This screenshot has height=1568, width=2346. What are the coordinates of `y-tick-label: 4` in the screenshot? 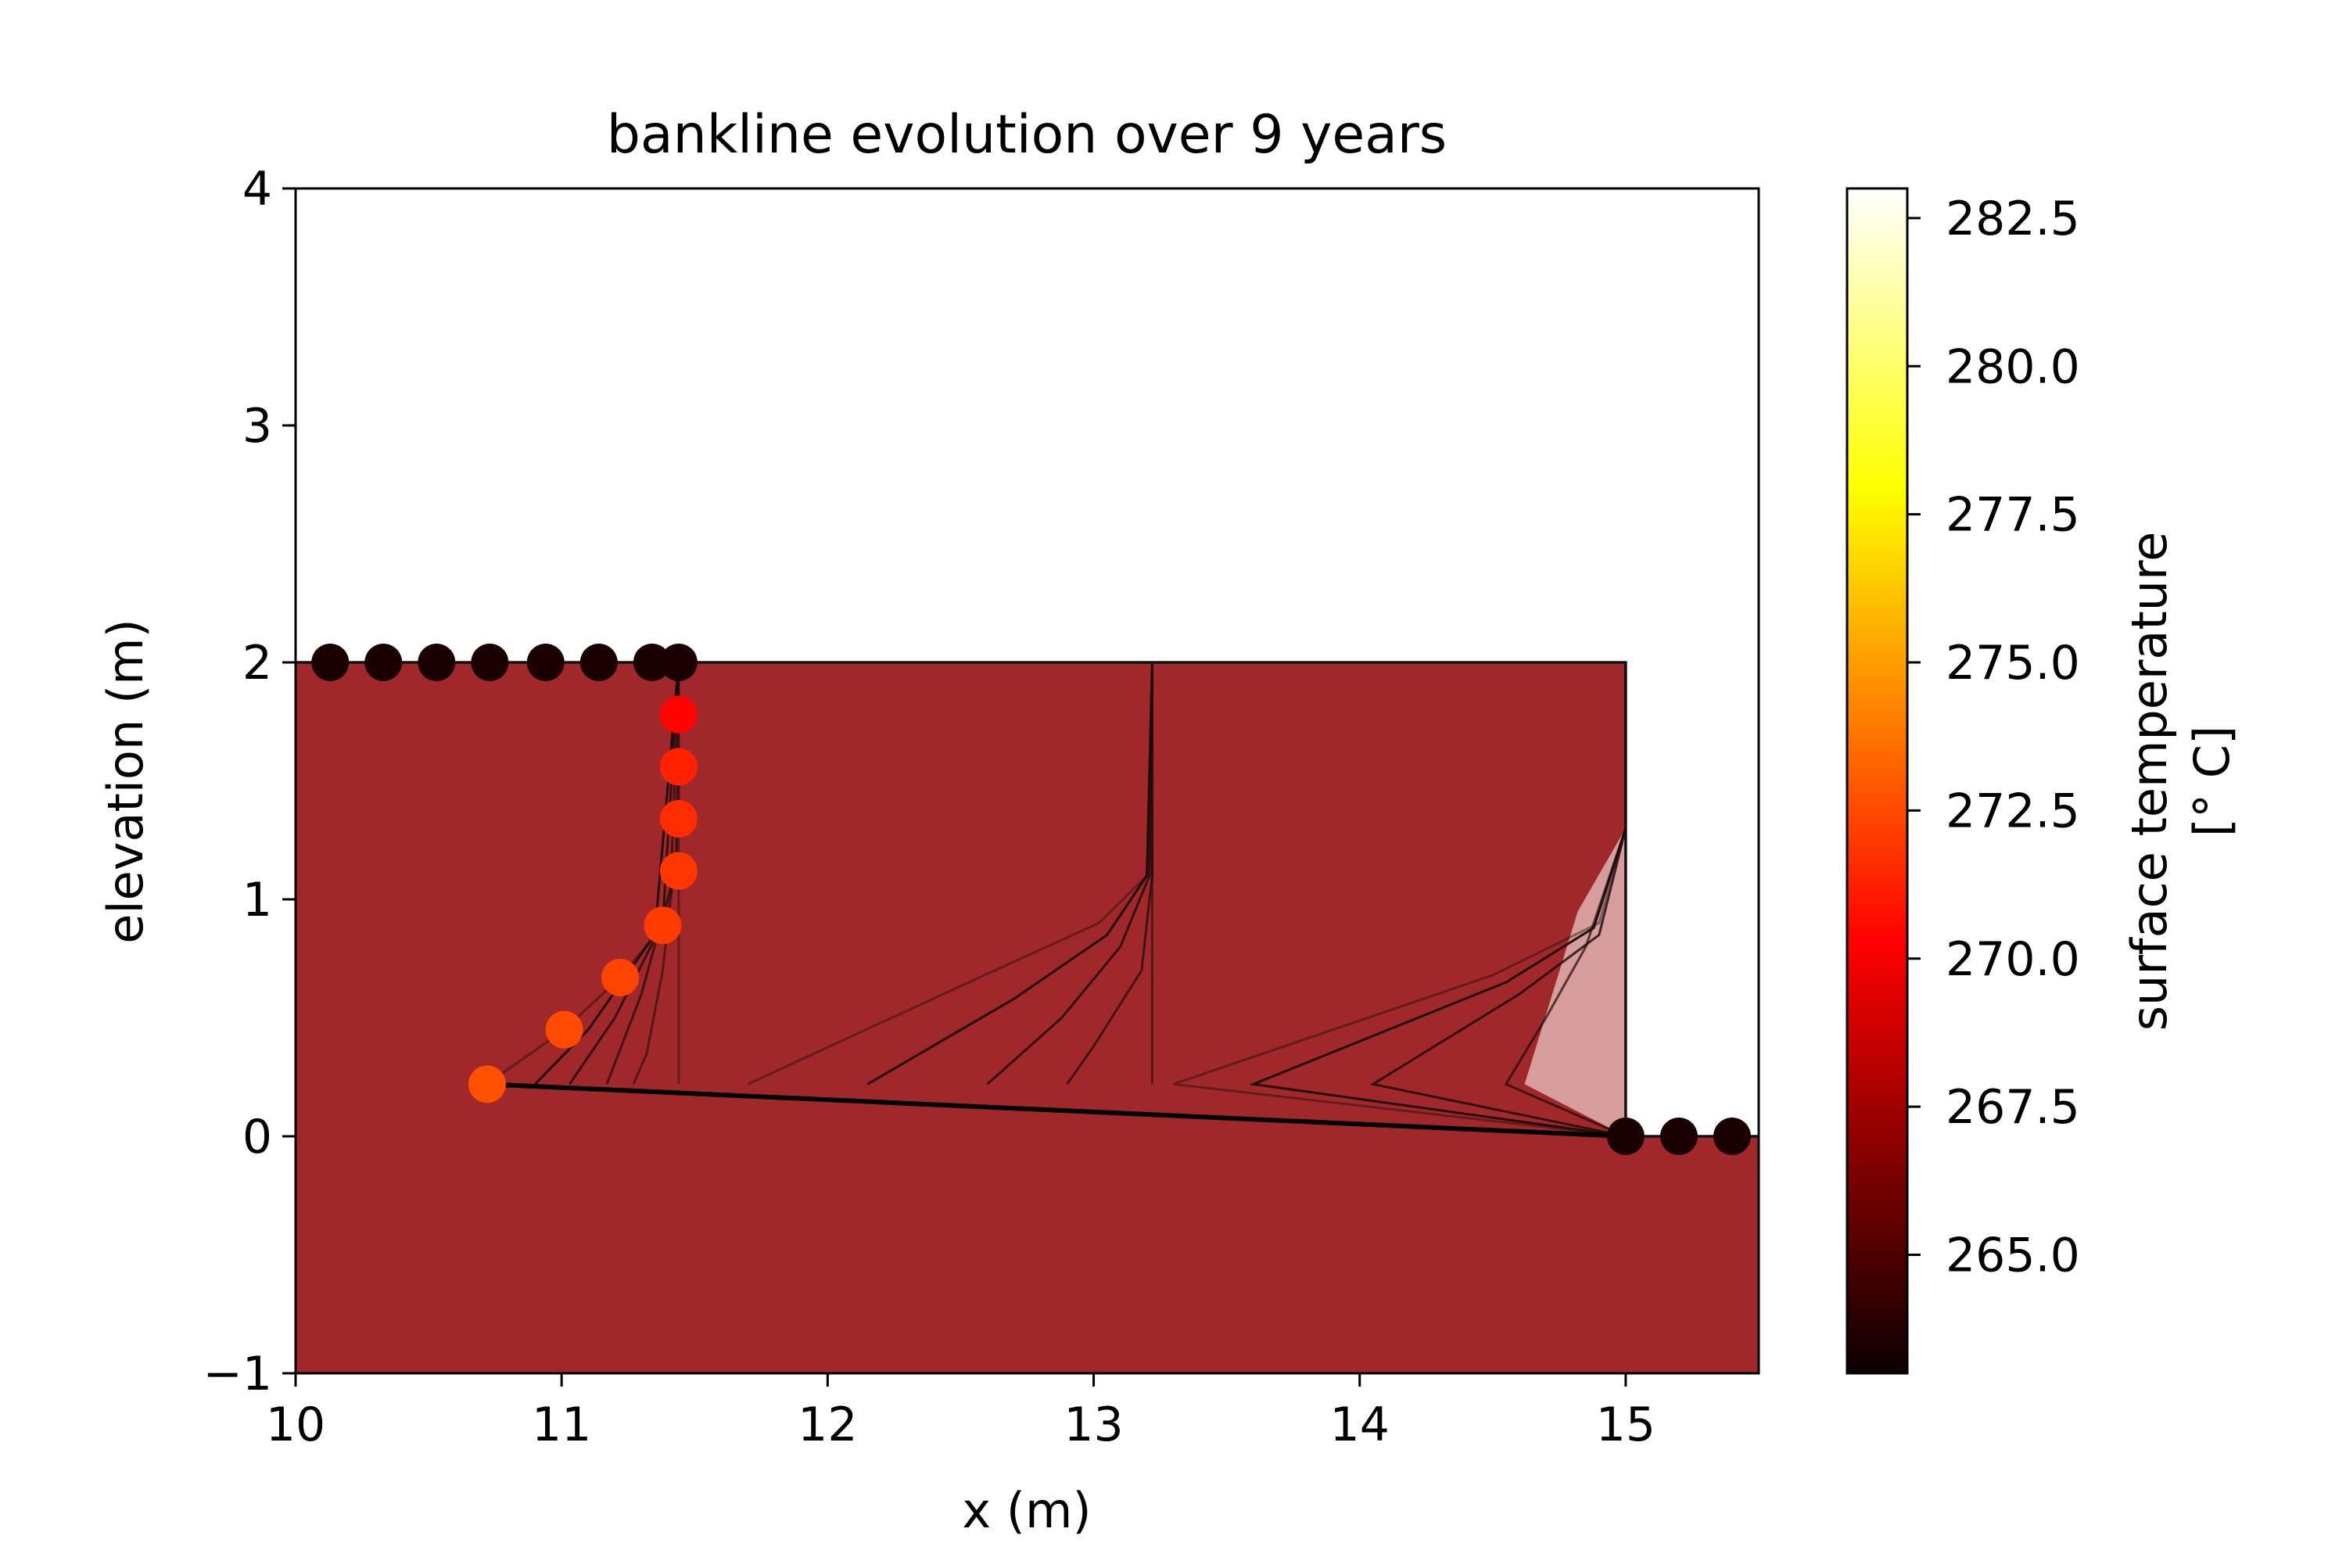 It's located at (257, 189).